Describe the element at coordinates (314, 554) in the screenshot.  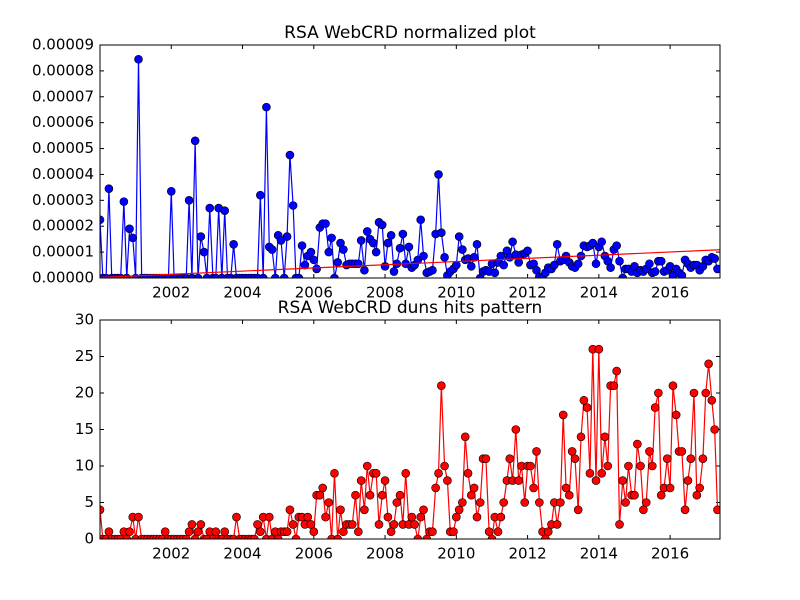
I see `x-tick-label: 2006` at that location.